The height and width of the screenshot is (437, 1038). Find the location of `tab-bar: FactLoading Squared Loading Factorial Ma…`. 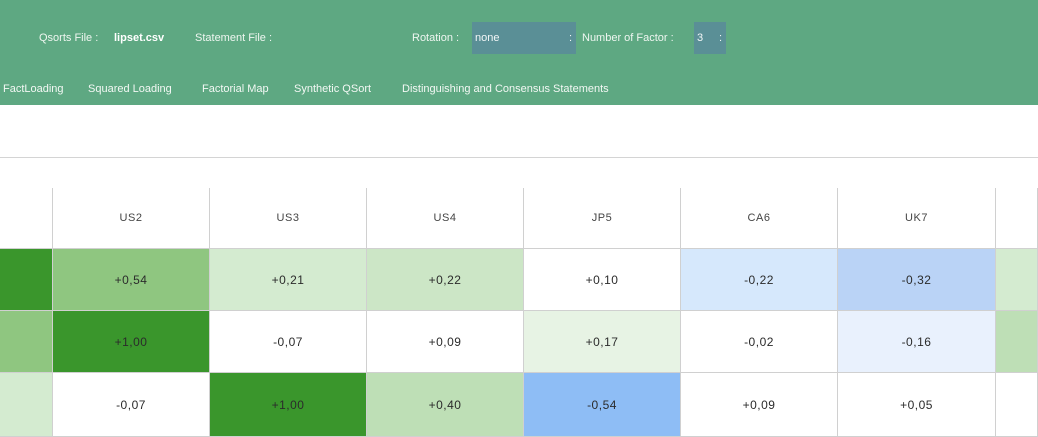

tab-bar: FactLoading Squared Loading Factorial Ma… is located at coordinates (519, 91).